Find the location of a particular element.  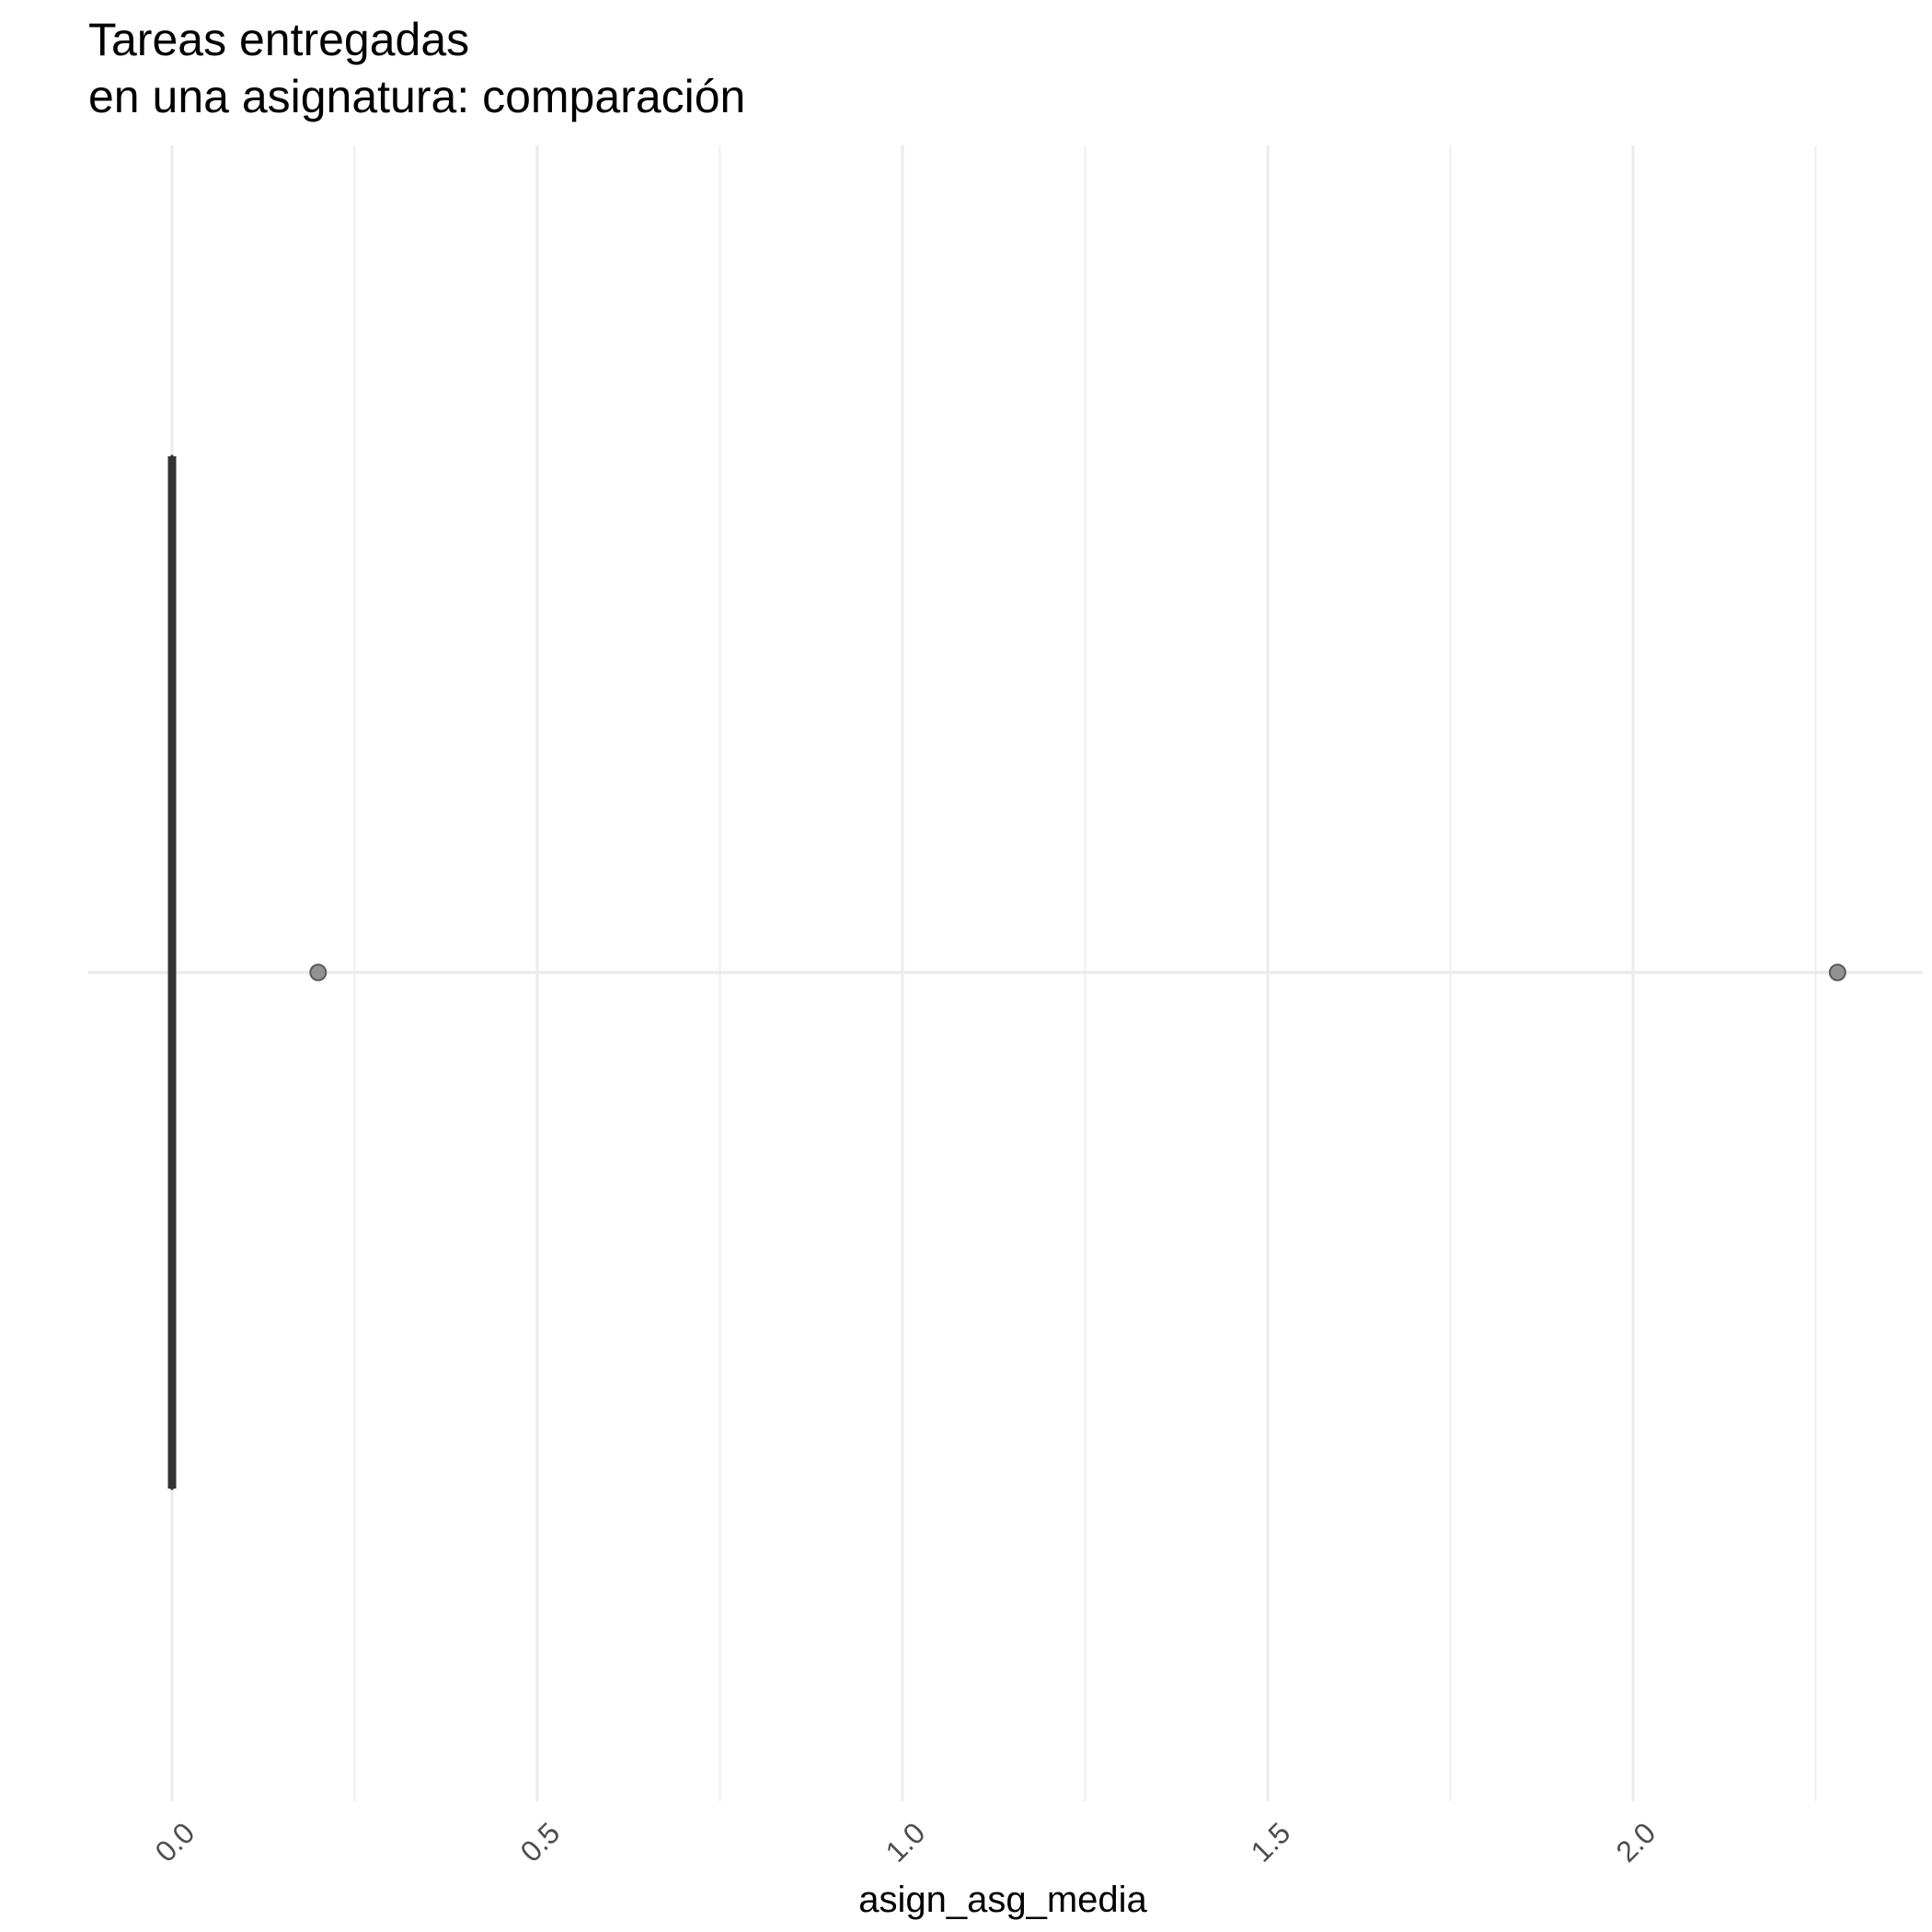

outlier-layer is located at coordinates (1077, 972).